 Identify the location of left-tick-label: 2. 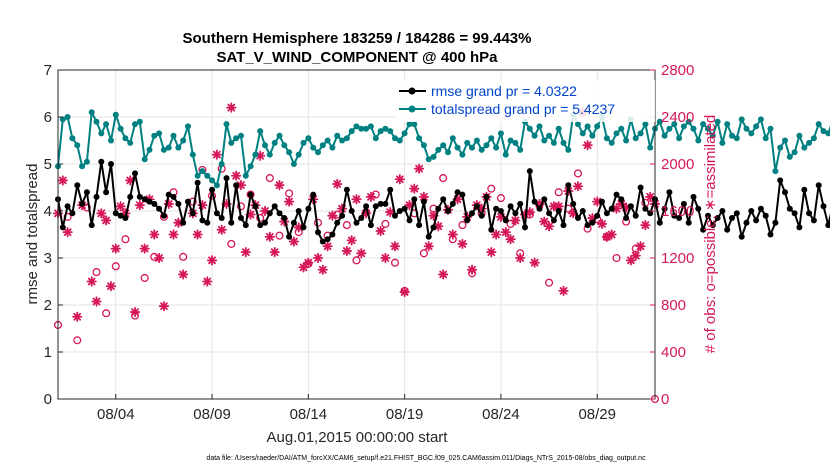
(48, 305).